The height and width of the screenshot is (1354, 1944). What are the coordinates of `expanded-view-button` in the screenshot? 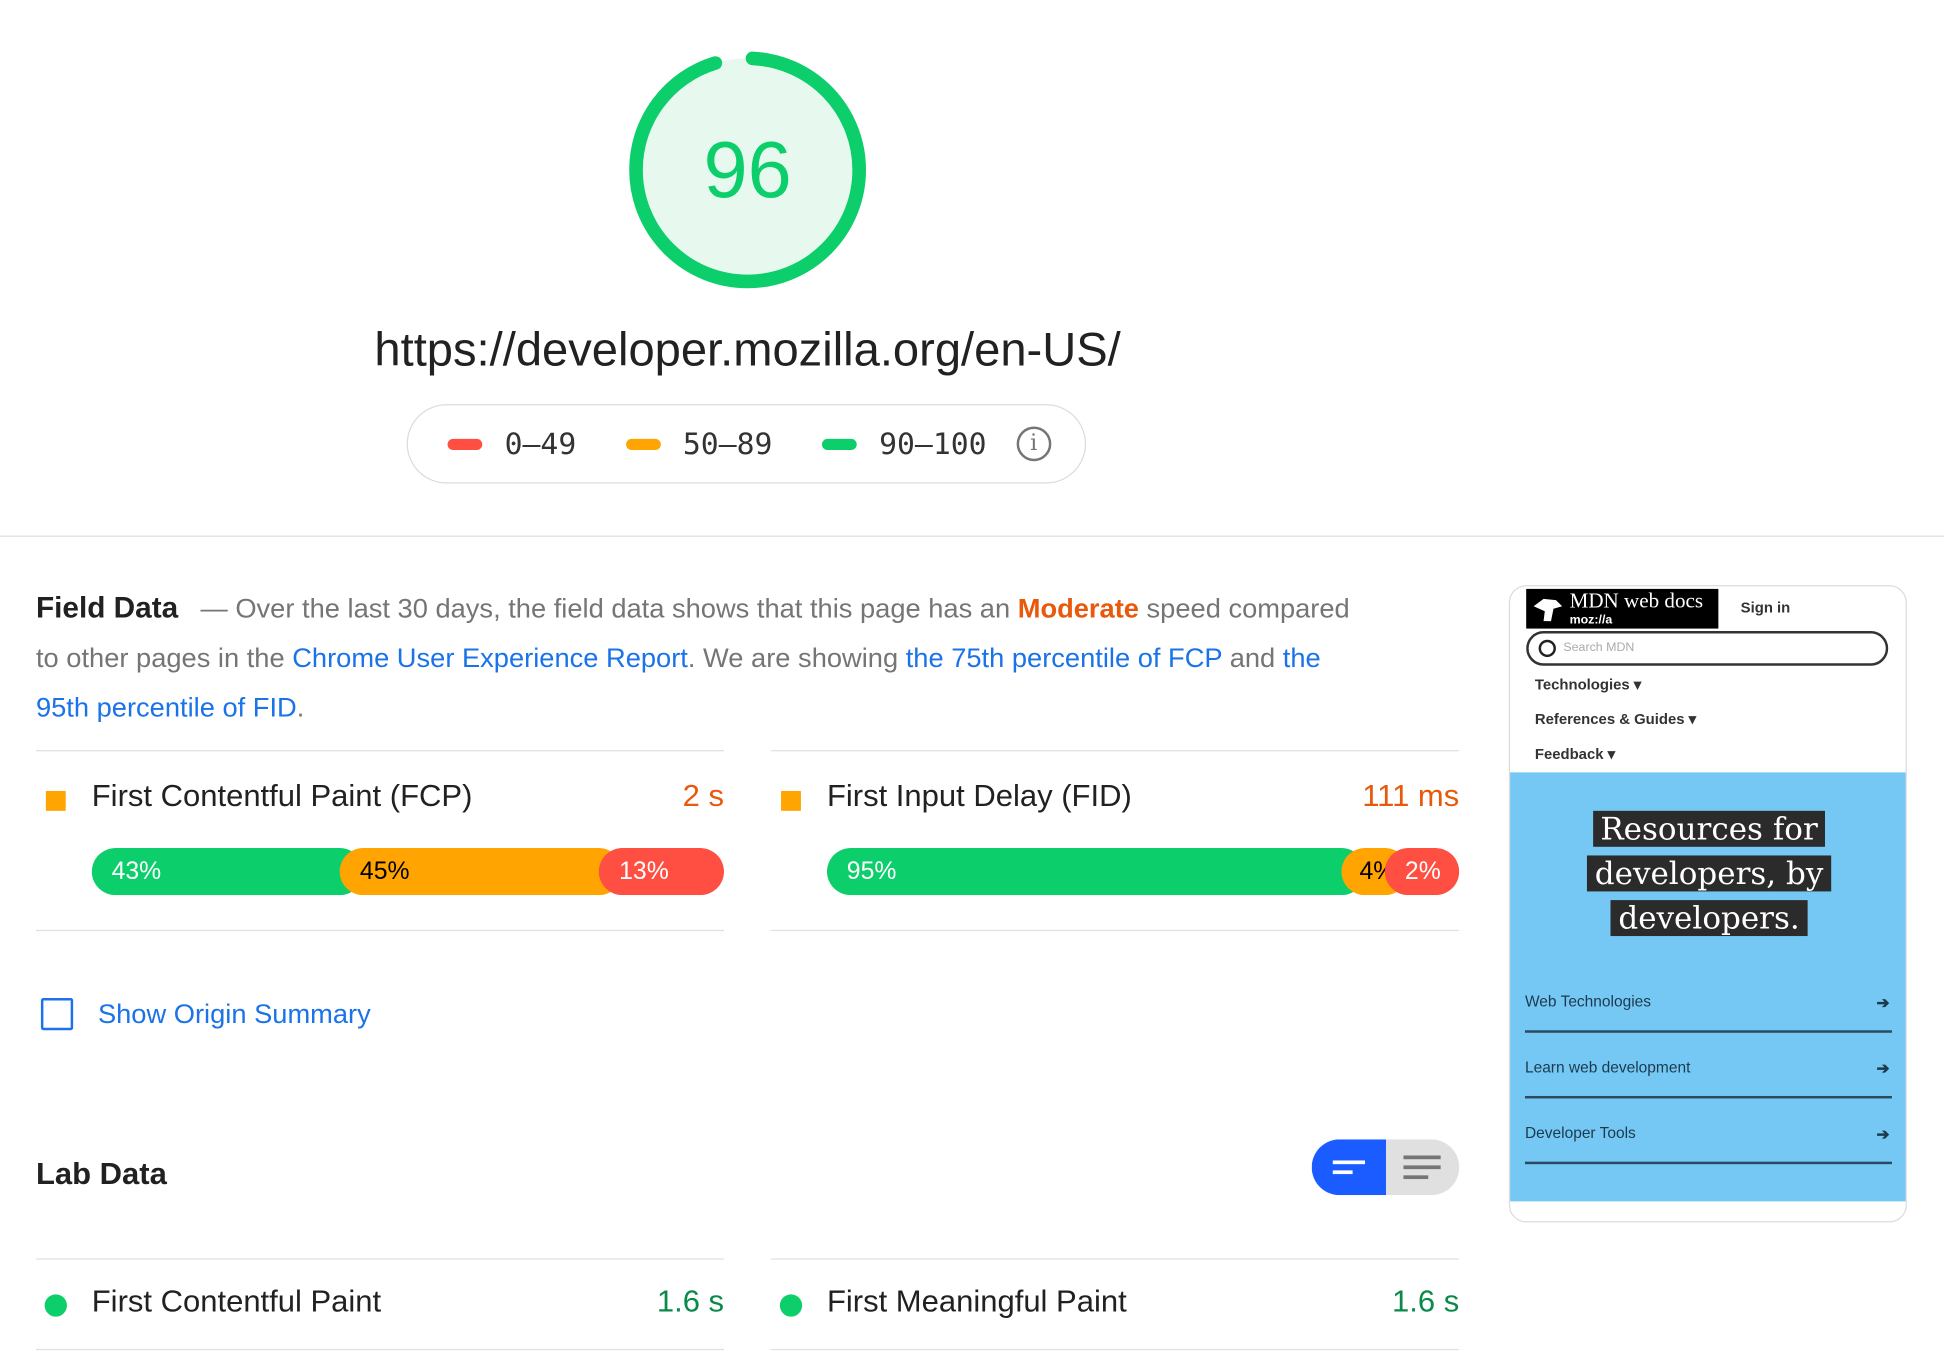 It's located at (1422, 1167).